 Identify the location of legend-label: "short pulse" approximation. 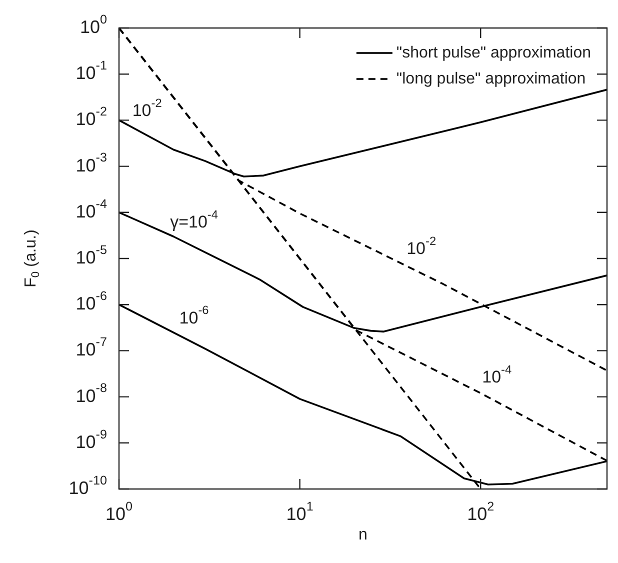
(494, 53).